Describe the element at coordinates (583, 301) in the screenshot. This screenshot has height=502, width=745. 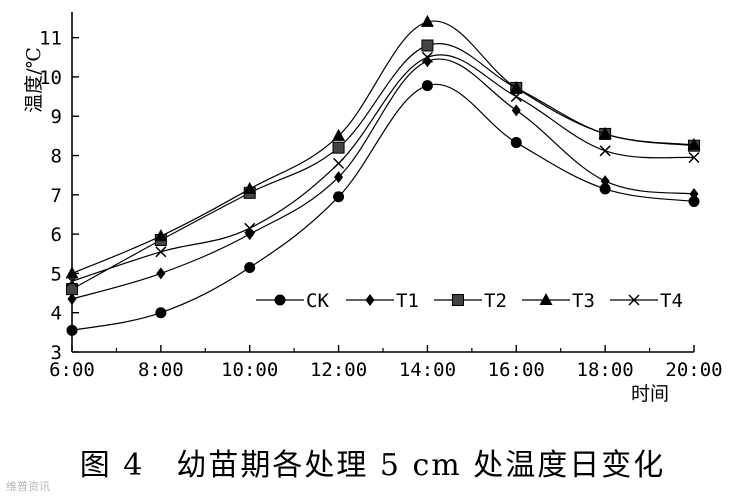
I see `legend-label-t3: T3` at that location.